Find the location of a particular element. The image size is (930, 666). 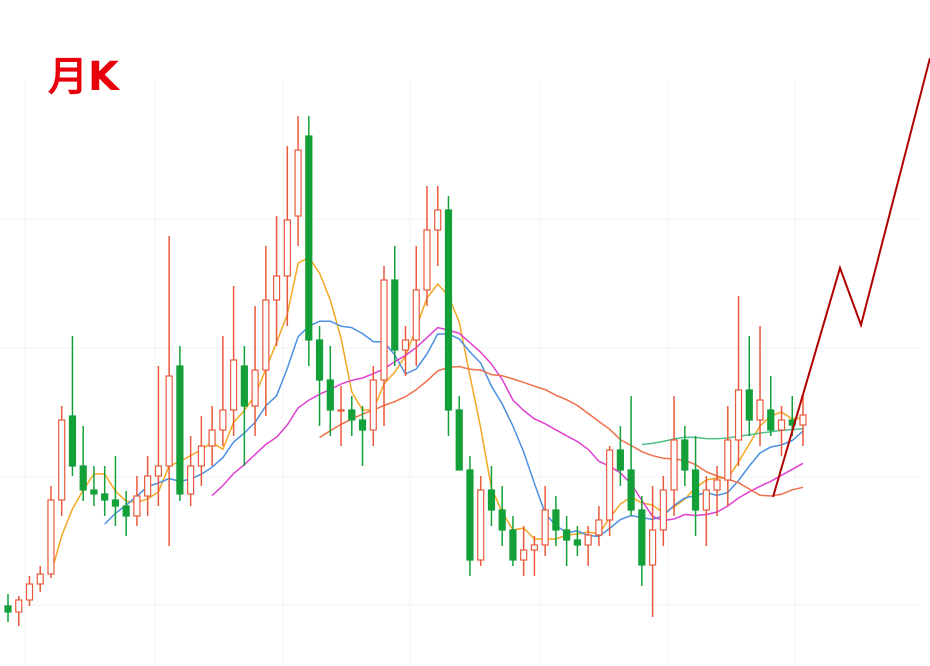

chart-title: 月K is located at coordinates (84, 77).